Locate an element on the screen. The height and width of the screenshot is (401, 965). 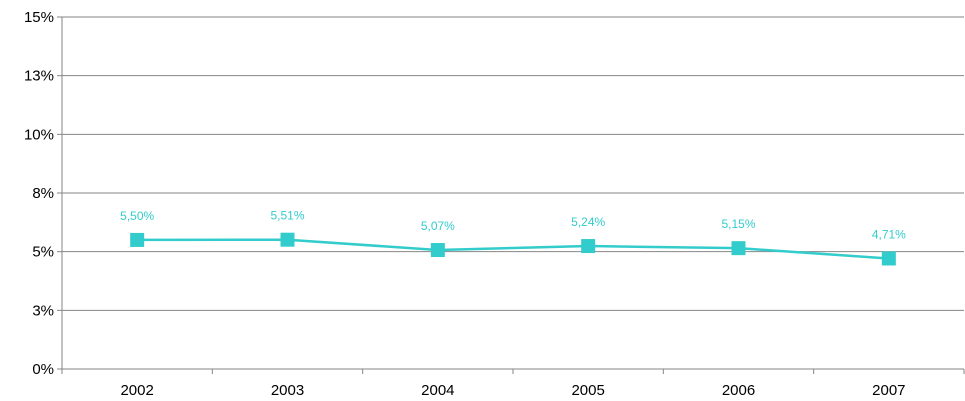
data-label: 5,51% is located at coordinates (287, 216).